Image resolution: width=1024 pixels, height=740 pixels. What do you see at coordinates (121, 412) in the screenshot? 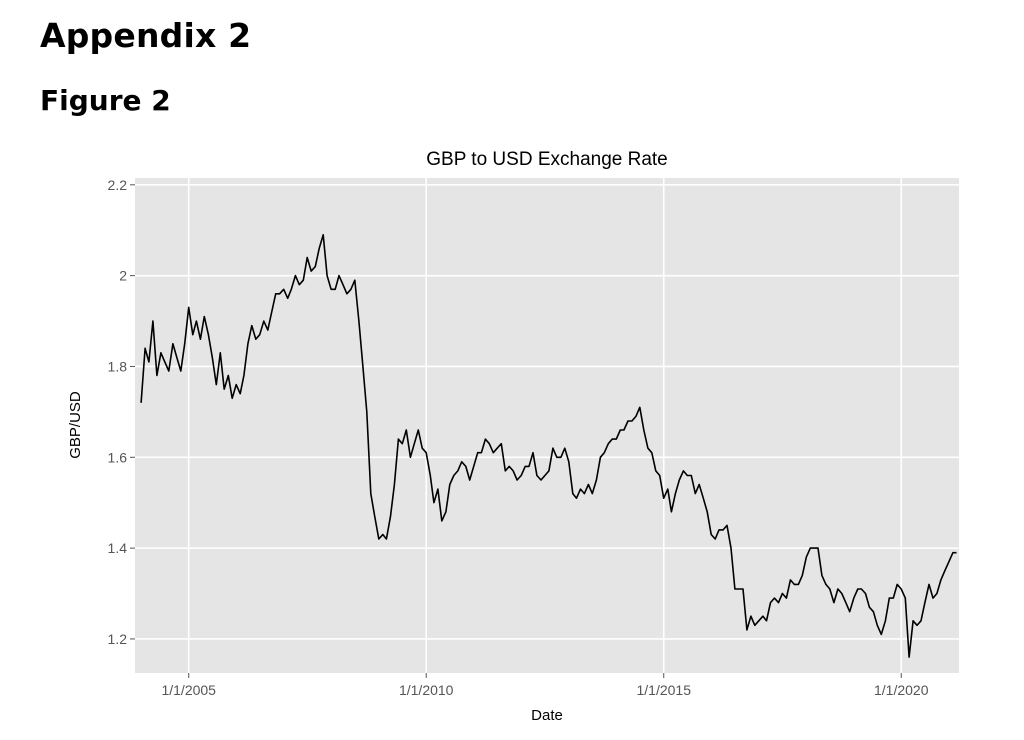
I see `y-axis: 1.2 1.4 1.6 1.8 2 2.2` at bounding box center [121, 412].